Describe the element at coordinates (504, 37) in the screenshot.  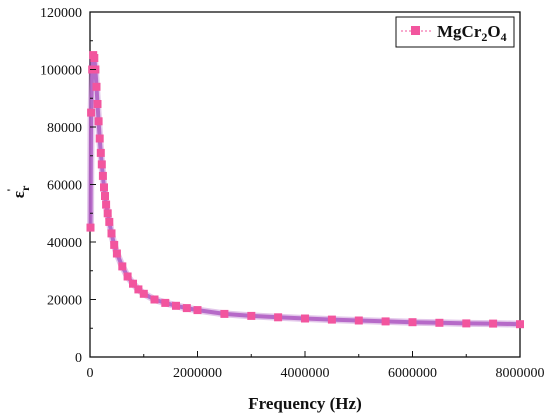
I see `legend-label-sub2: 4` at that location.